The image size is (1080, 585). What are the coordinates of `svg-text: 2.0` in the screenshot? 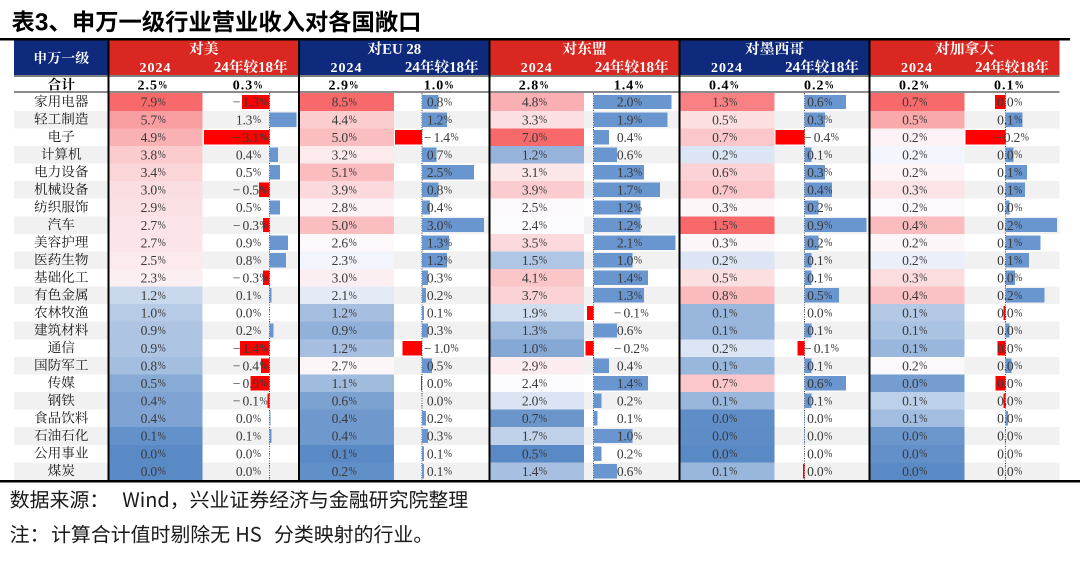 It's located at (625, 102).